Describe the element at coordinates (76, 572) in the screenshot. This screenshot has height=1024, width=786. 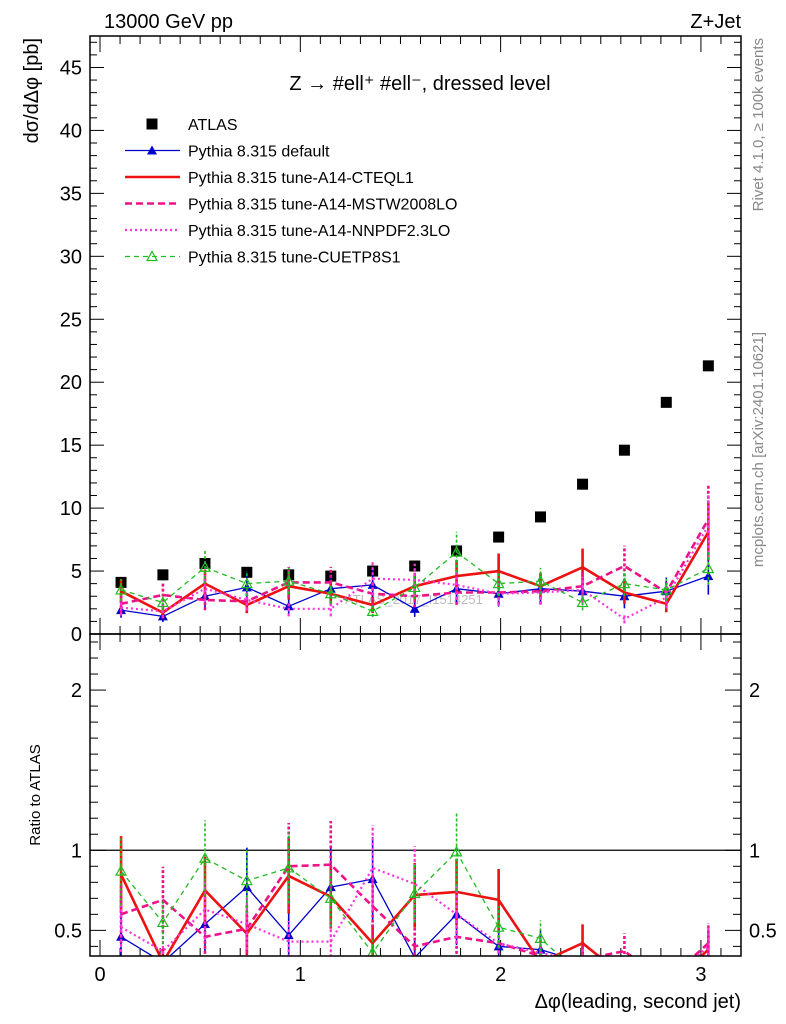
I see `main-y-tick-label: 5` at that location.